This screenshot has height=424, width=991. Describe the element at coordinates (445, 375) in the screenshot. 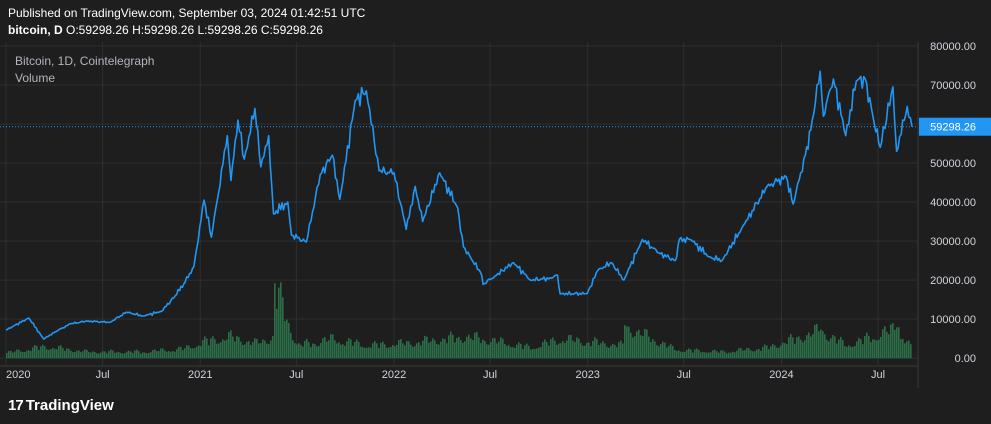

I see `time-axis: 2020 Jul 2021 Jul 2022 Jul 2023 Jul 2024 Jul` at that location.